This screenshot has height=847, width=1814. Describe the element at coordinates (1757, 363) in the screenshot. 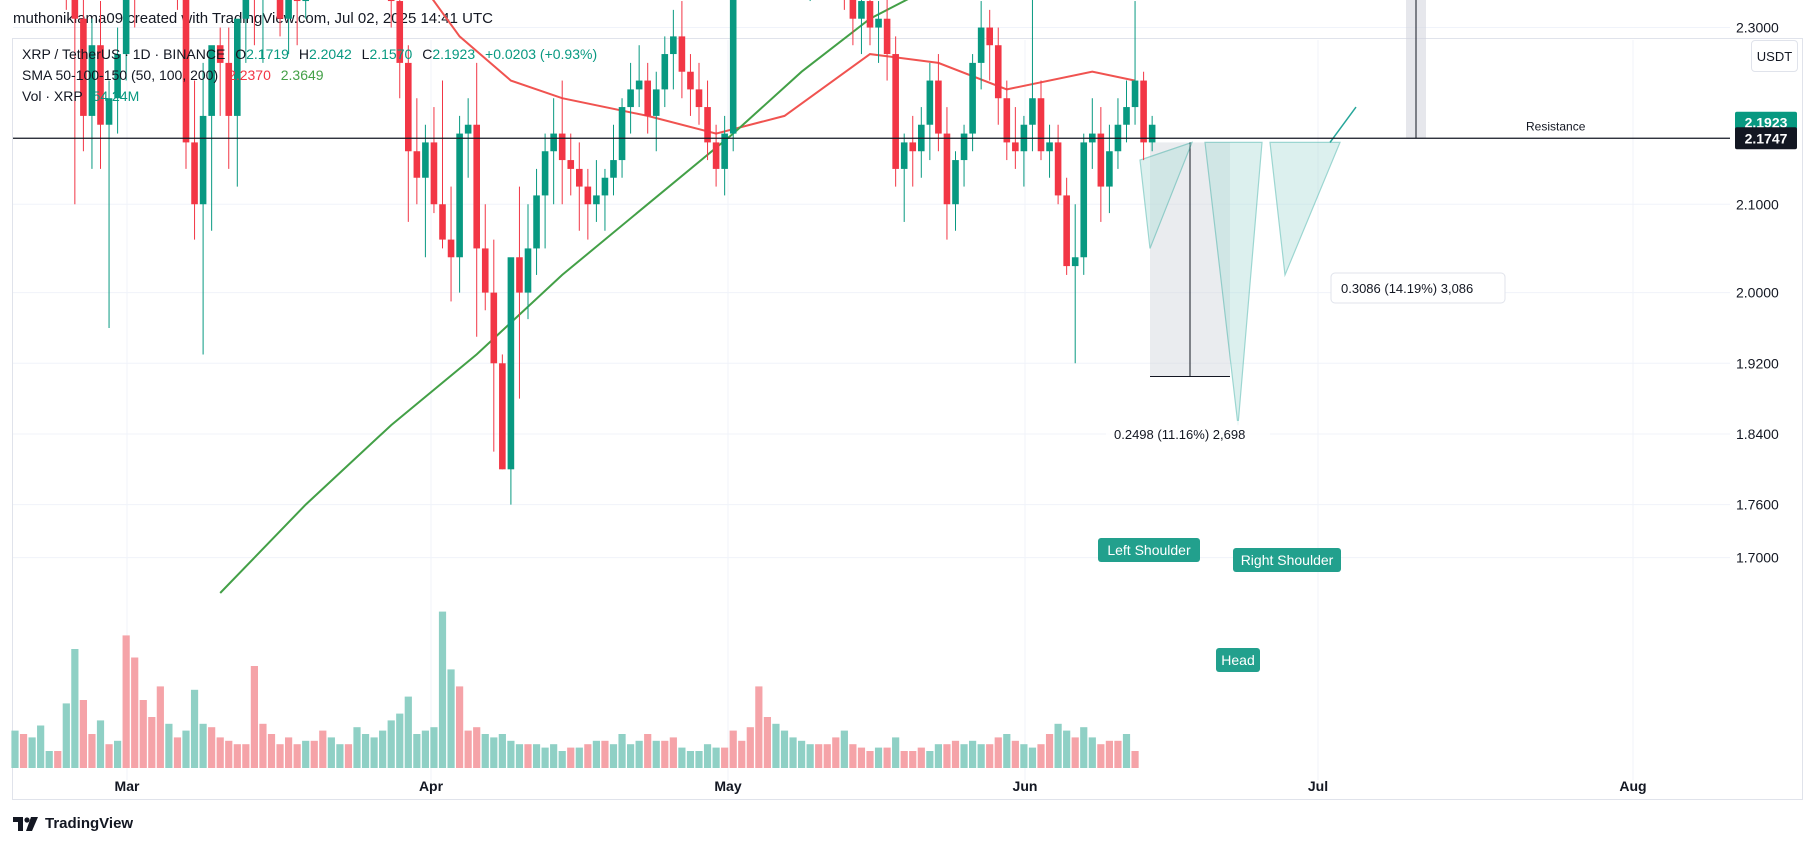

I see `price-tick-label: 1.9200` at that location.